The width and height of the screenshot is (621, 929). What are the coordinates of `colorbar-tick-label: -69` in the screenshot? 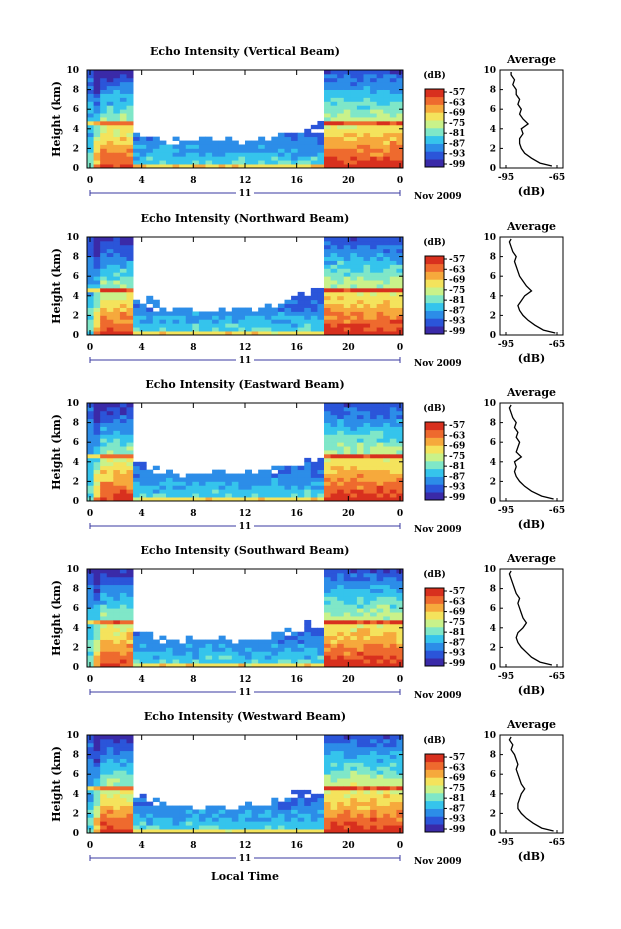 It's located at (457, 447).